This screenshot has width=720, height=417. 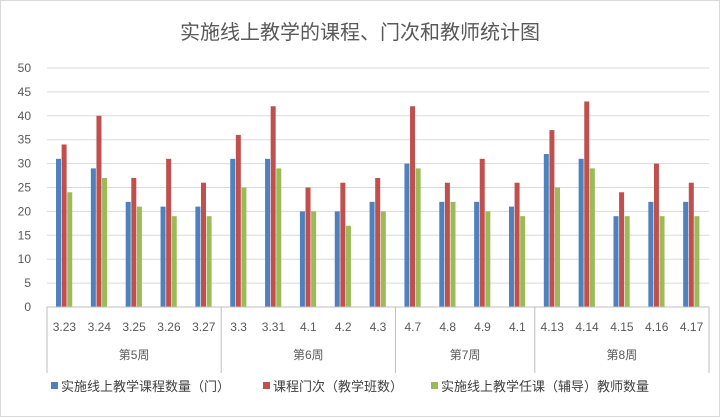 What do you see at coordinates (27, 307) in the screenshot?
I see `y-tick-label: 0` at bounding box center [27, 307].